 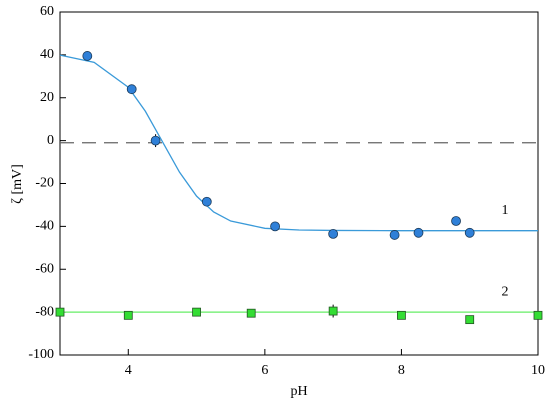 I want to click on y-tick-label: -100, so click(x=41, y=354).